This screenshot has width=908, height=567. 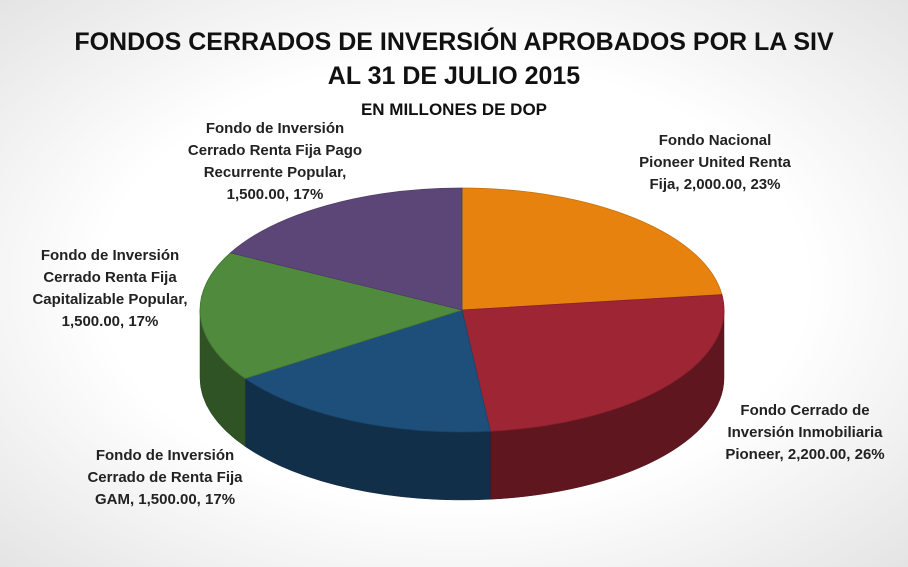 What do you see at coordinates (869, 454) in the screenshot?
I see `percent-label: 26%` at bounding box center [869, 454].